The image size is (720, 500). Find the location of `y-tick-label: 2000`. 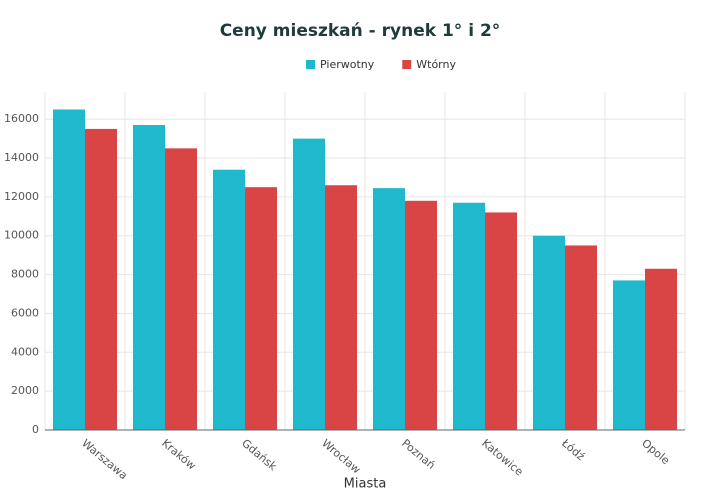

y-tick-label: 2000 is located at coordinates (25, 390).